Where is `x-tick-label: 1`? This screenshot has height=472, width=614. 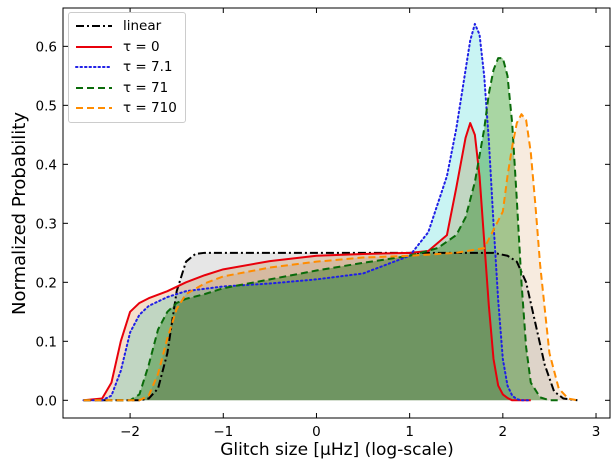 x-tick-label: 1 is located at coordinates (409, 432).